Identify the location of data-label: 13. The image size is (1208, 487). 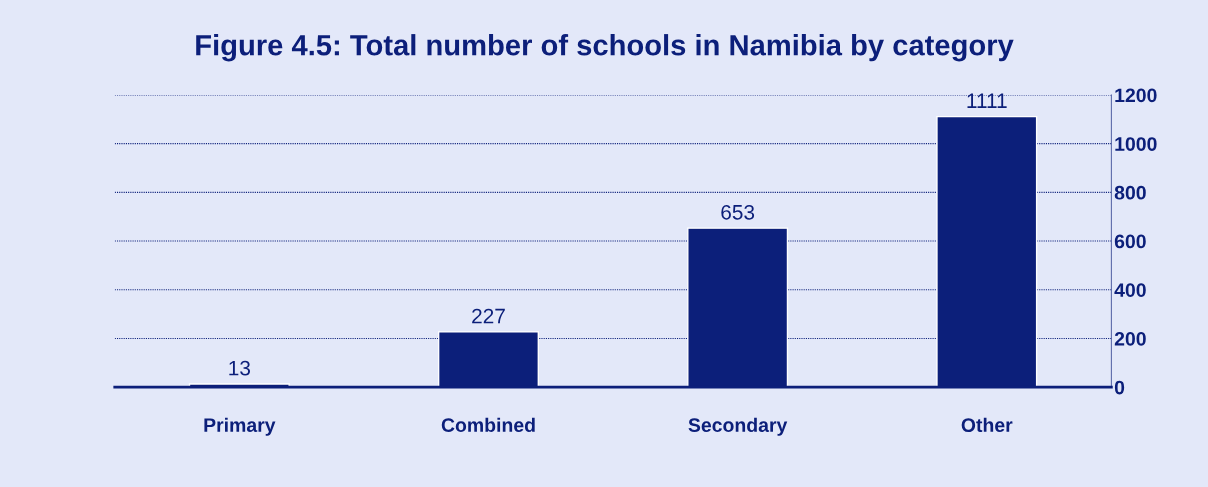
(240, 368).